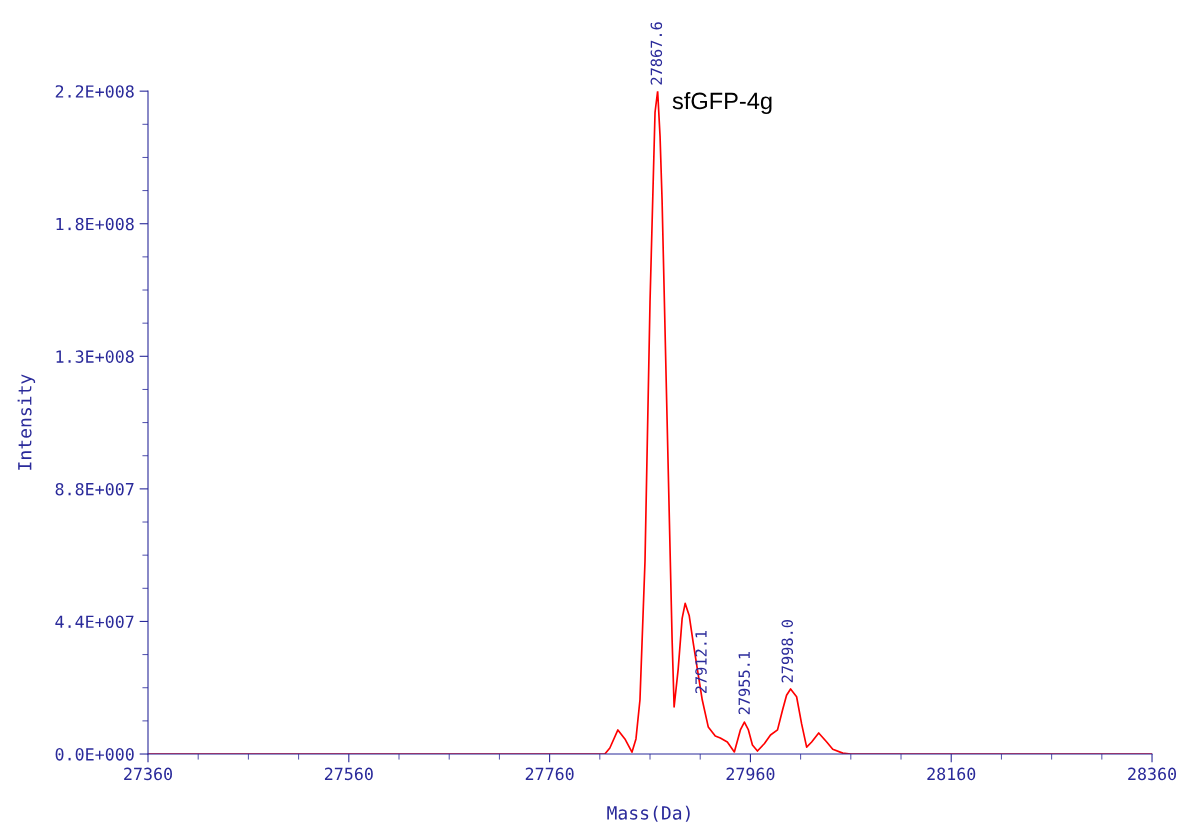 Image resolution: width=1184 pixels, height=822 pixels. What do you see at coordinates (648, 813) in the screenshot?
I see `x-axis-title: Mass(Da)` at bounding box center [648, 813].